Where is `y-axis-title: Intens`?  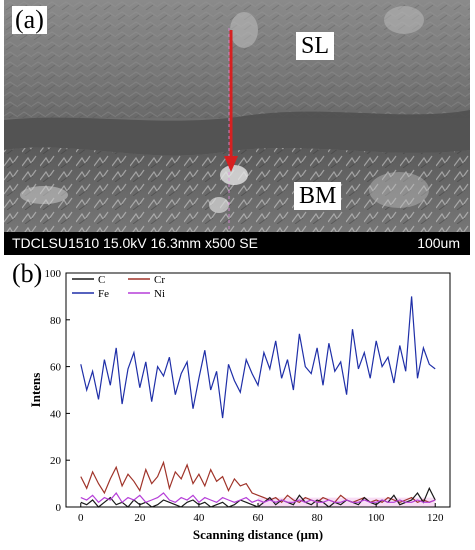
y-axis-title: Intens is located at coordinates (35, 390).